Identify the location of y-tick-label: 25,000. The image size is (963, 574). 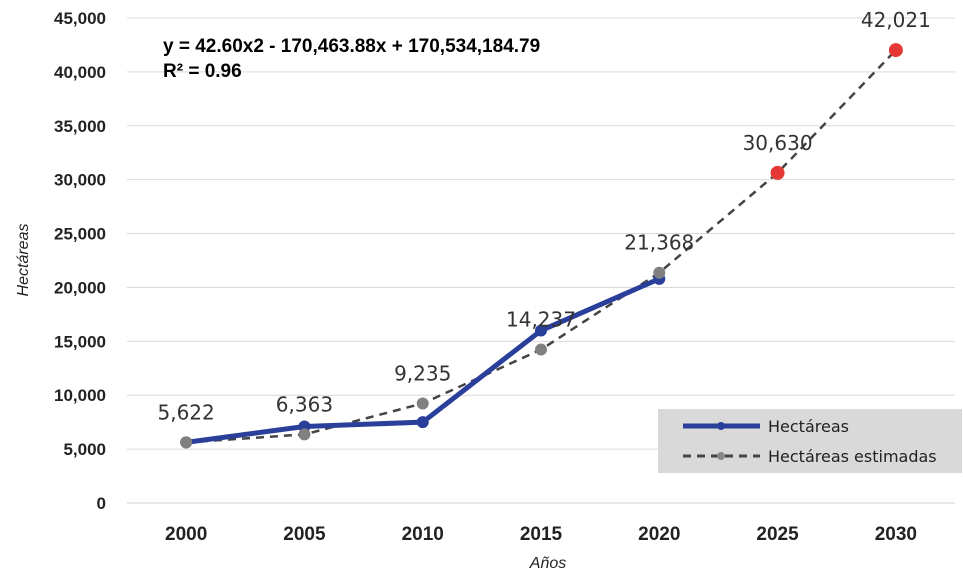
(80, 234).